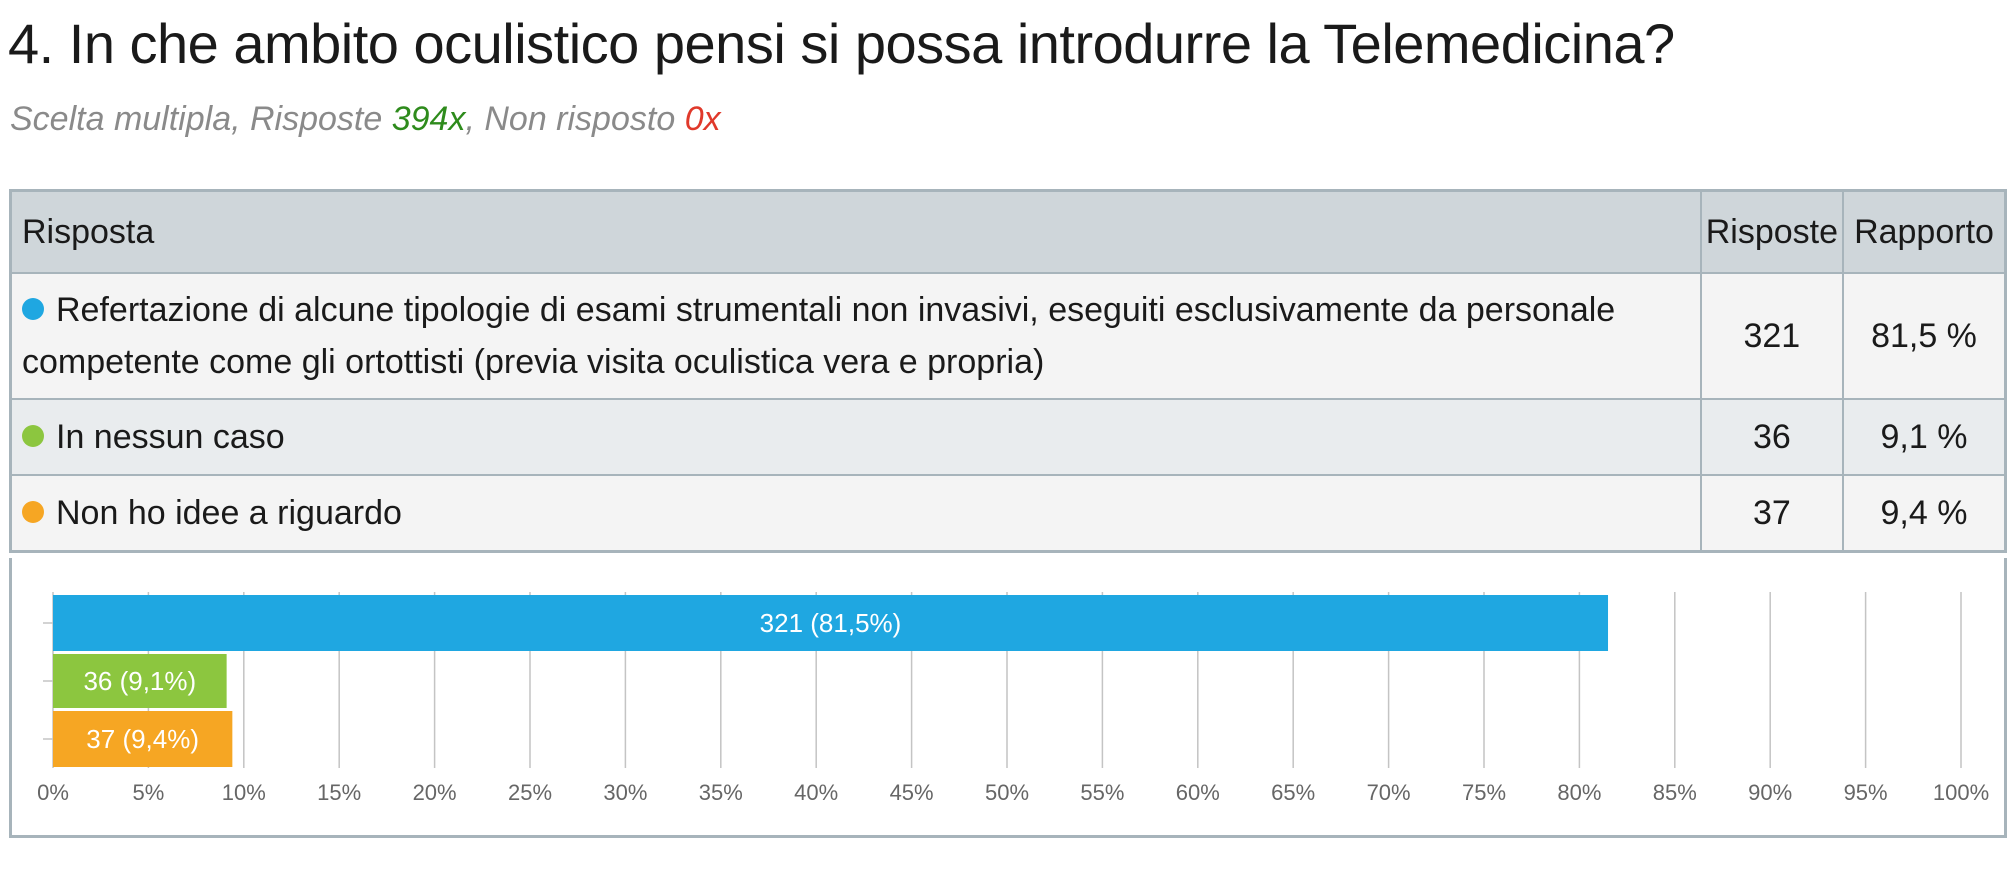 This screenshot has height=873, width=2016. Describe the element at coordinates (1924, 336) in the screenshot. I see `ratio-cell: 81,5 %` at that location.